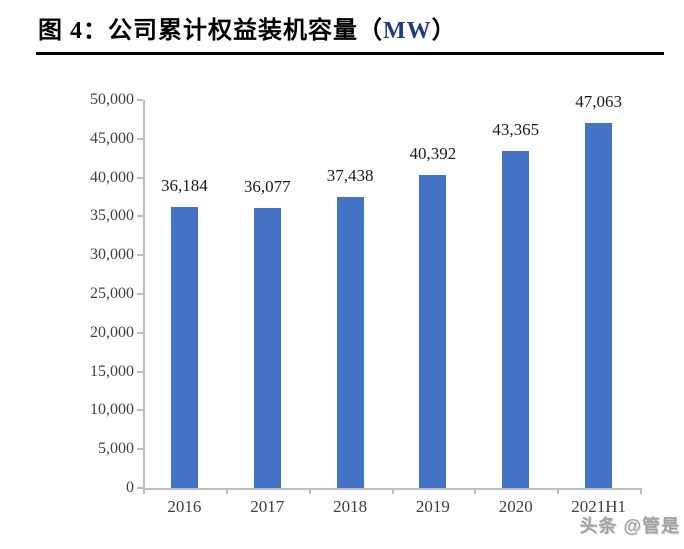  What do you see at coordinates (112, 332) in the screenshot?
I see `y-tick-label: 20,000` at bounding box center [112, 332].